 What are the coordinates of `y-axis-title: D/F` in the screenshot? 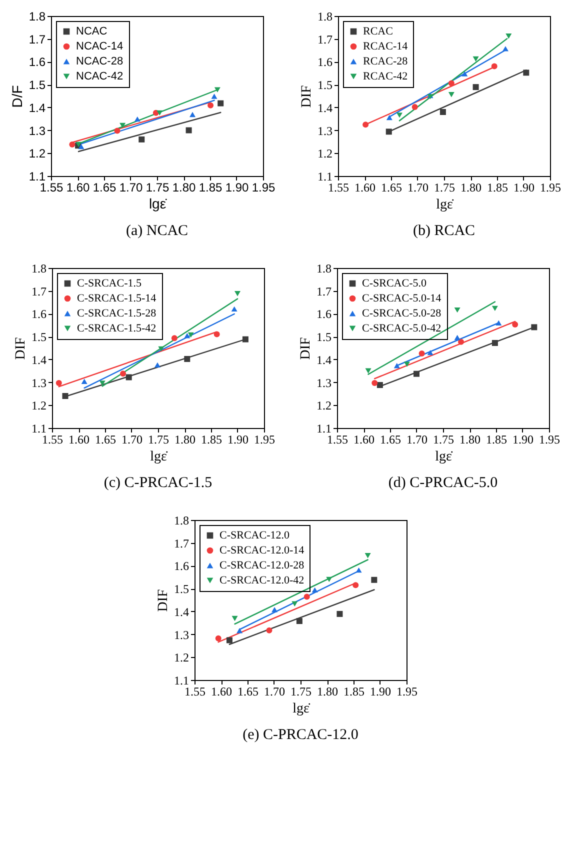 It's located at (16, 96).